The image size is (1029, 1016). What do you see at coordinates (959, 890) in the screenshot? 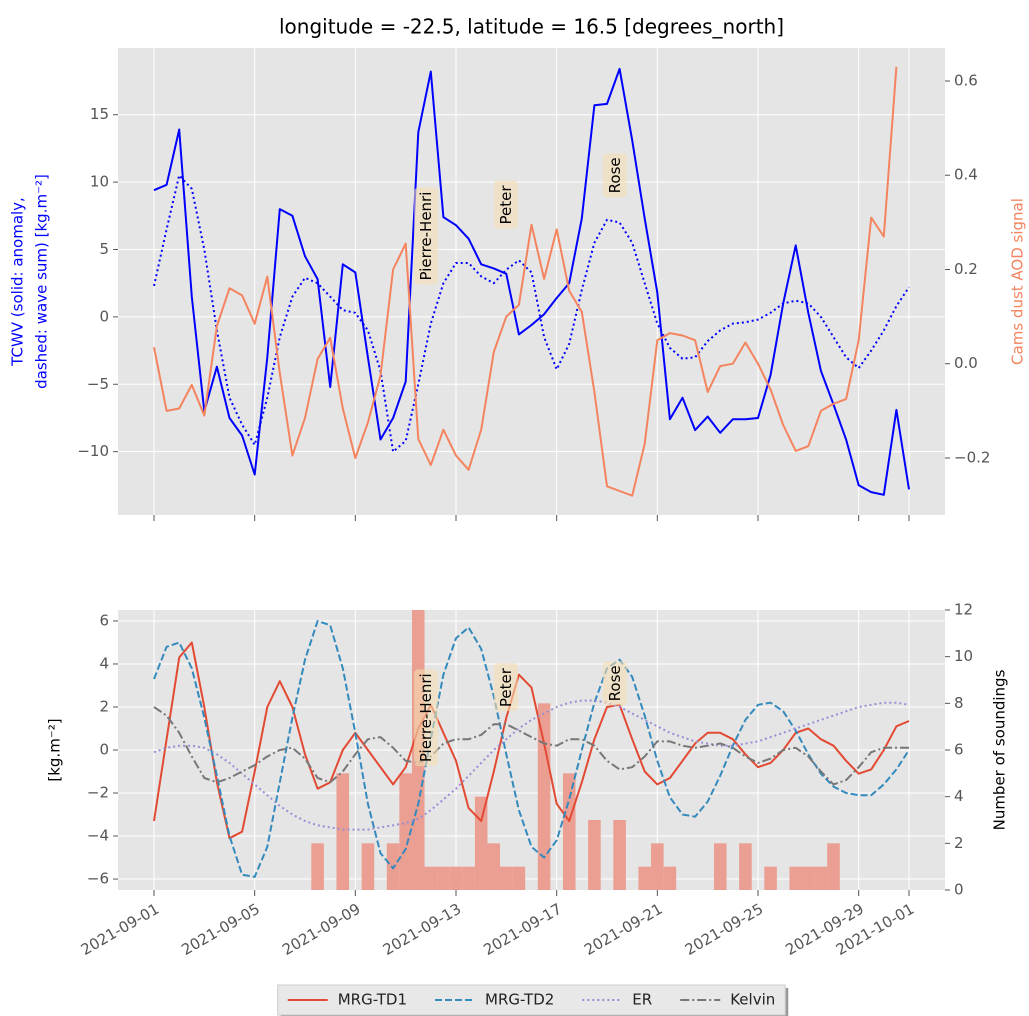
I see `y2-tick-label: 0` at bounding box center [959, 890].